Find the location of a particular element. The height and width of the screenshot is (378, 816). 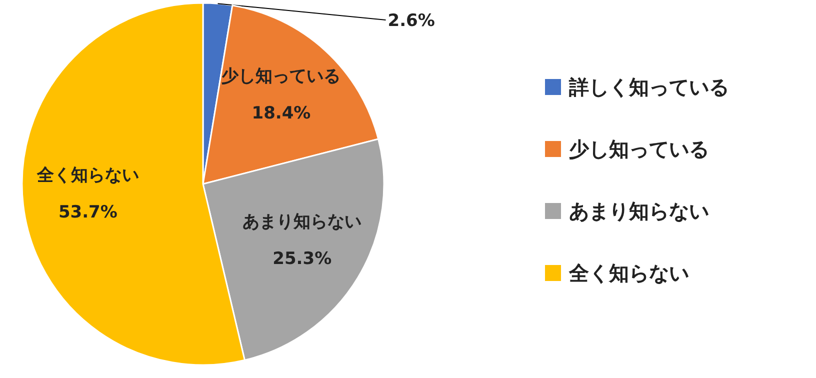

legend-label: 詳しく知っている is located at coordinates (648, 87).